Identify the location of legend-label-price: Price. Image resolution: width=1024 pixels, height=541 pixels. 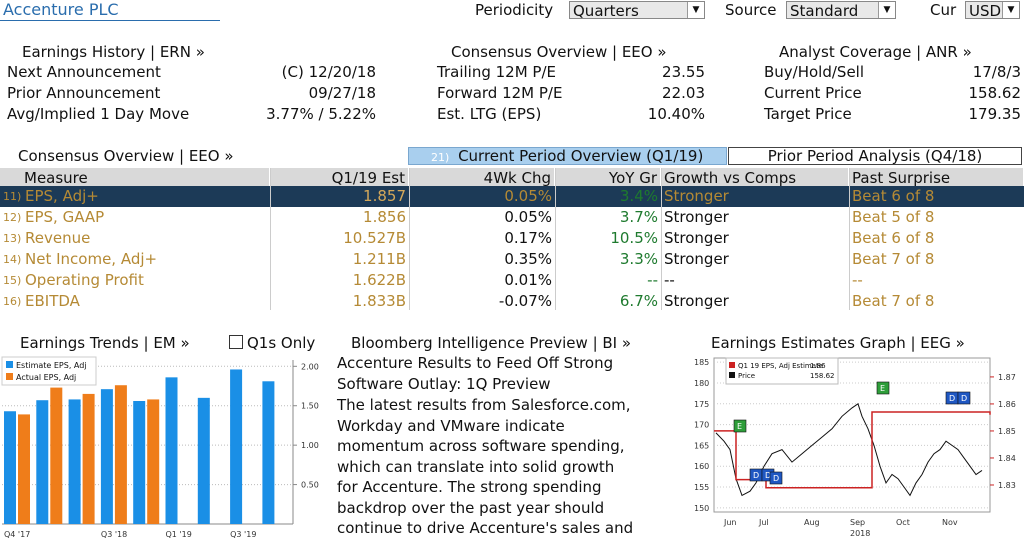
(746, 376).